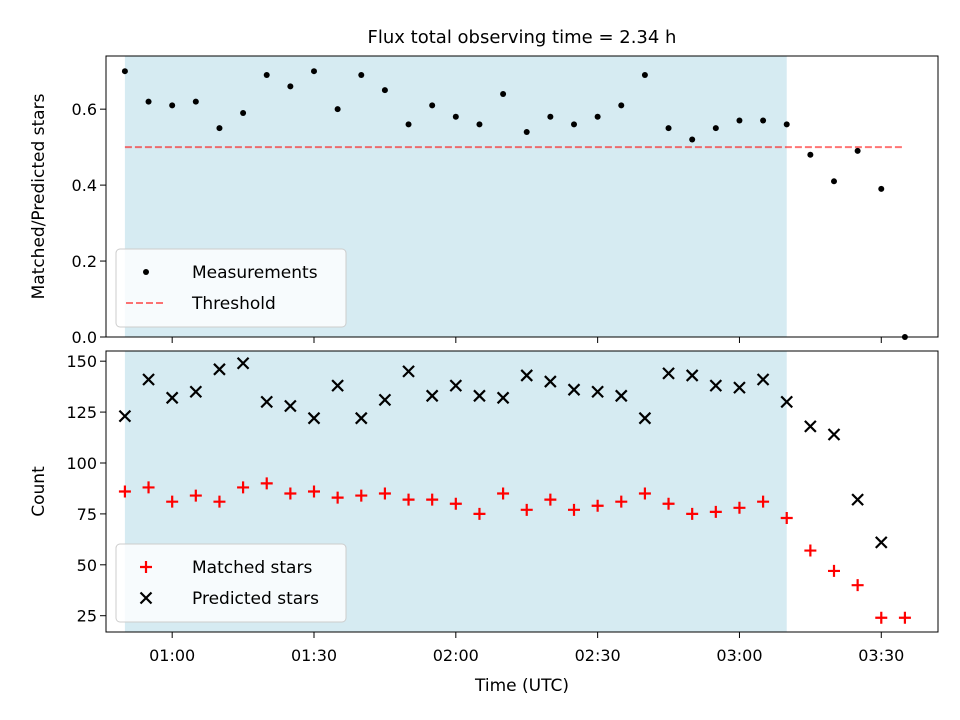 The height and width of the screenshot is (720, 960). What do you see at coordinates (81, 412) in the screenshot?
I see `y-tick-label: 125` at bounding box center [81, 412].